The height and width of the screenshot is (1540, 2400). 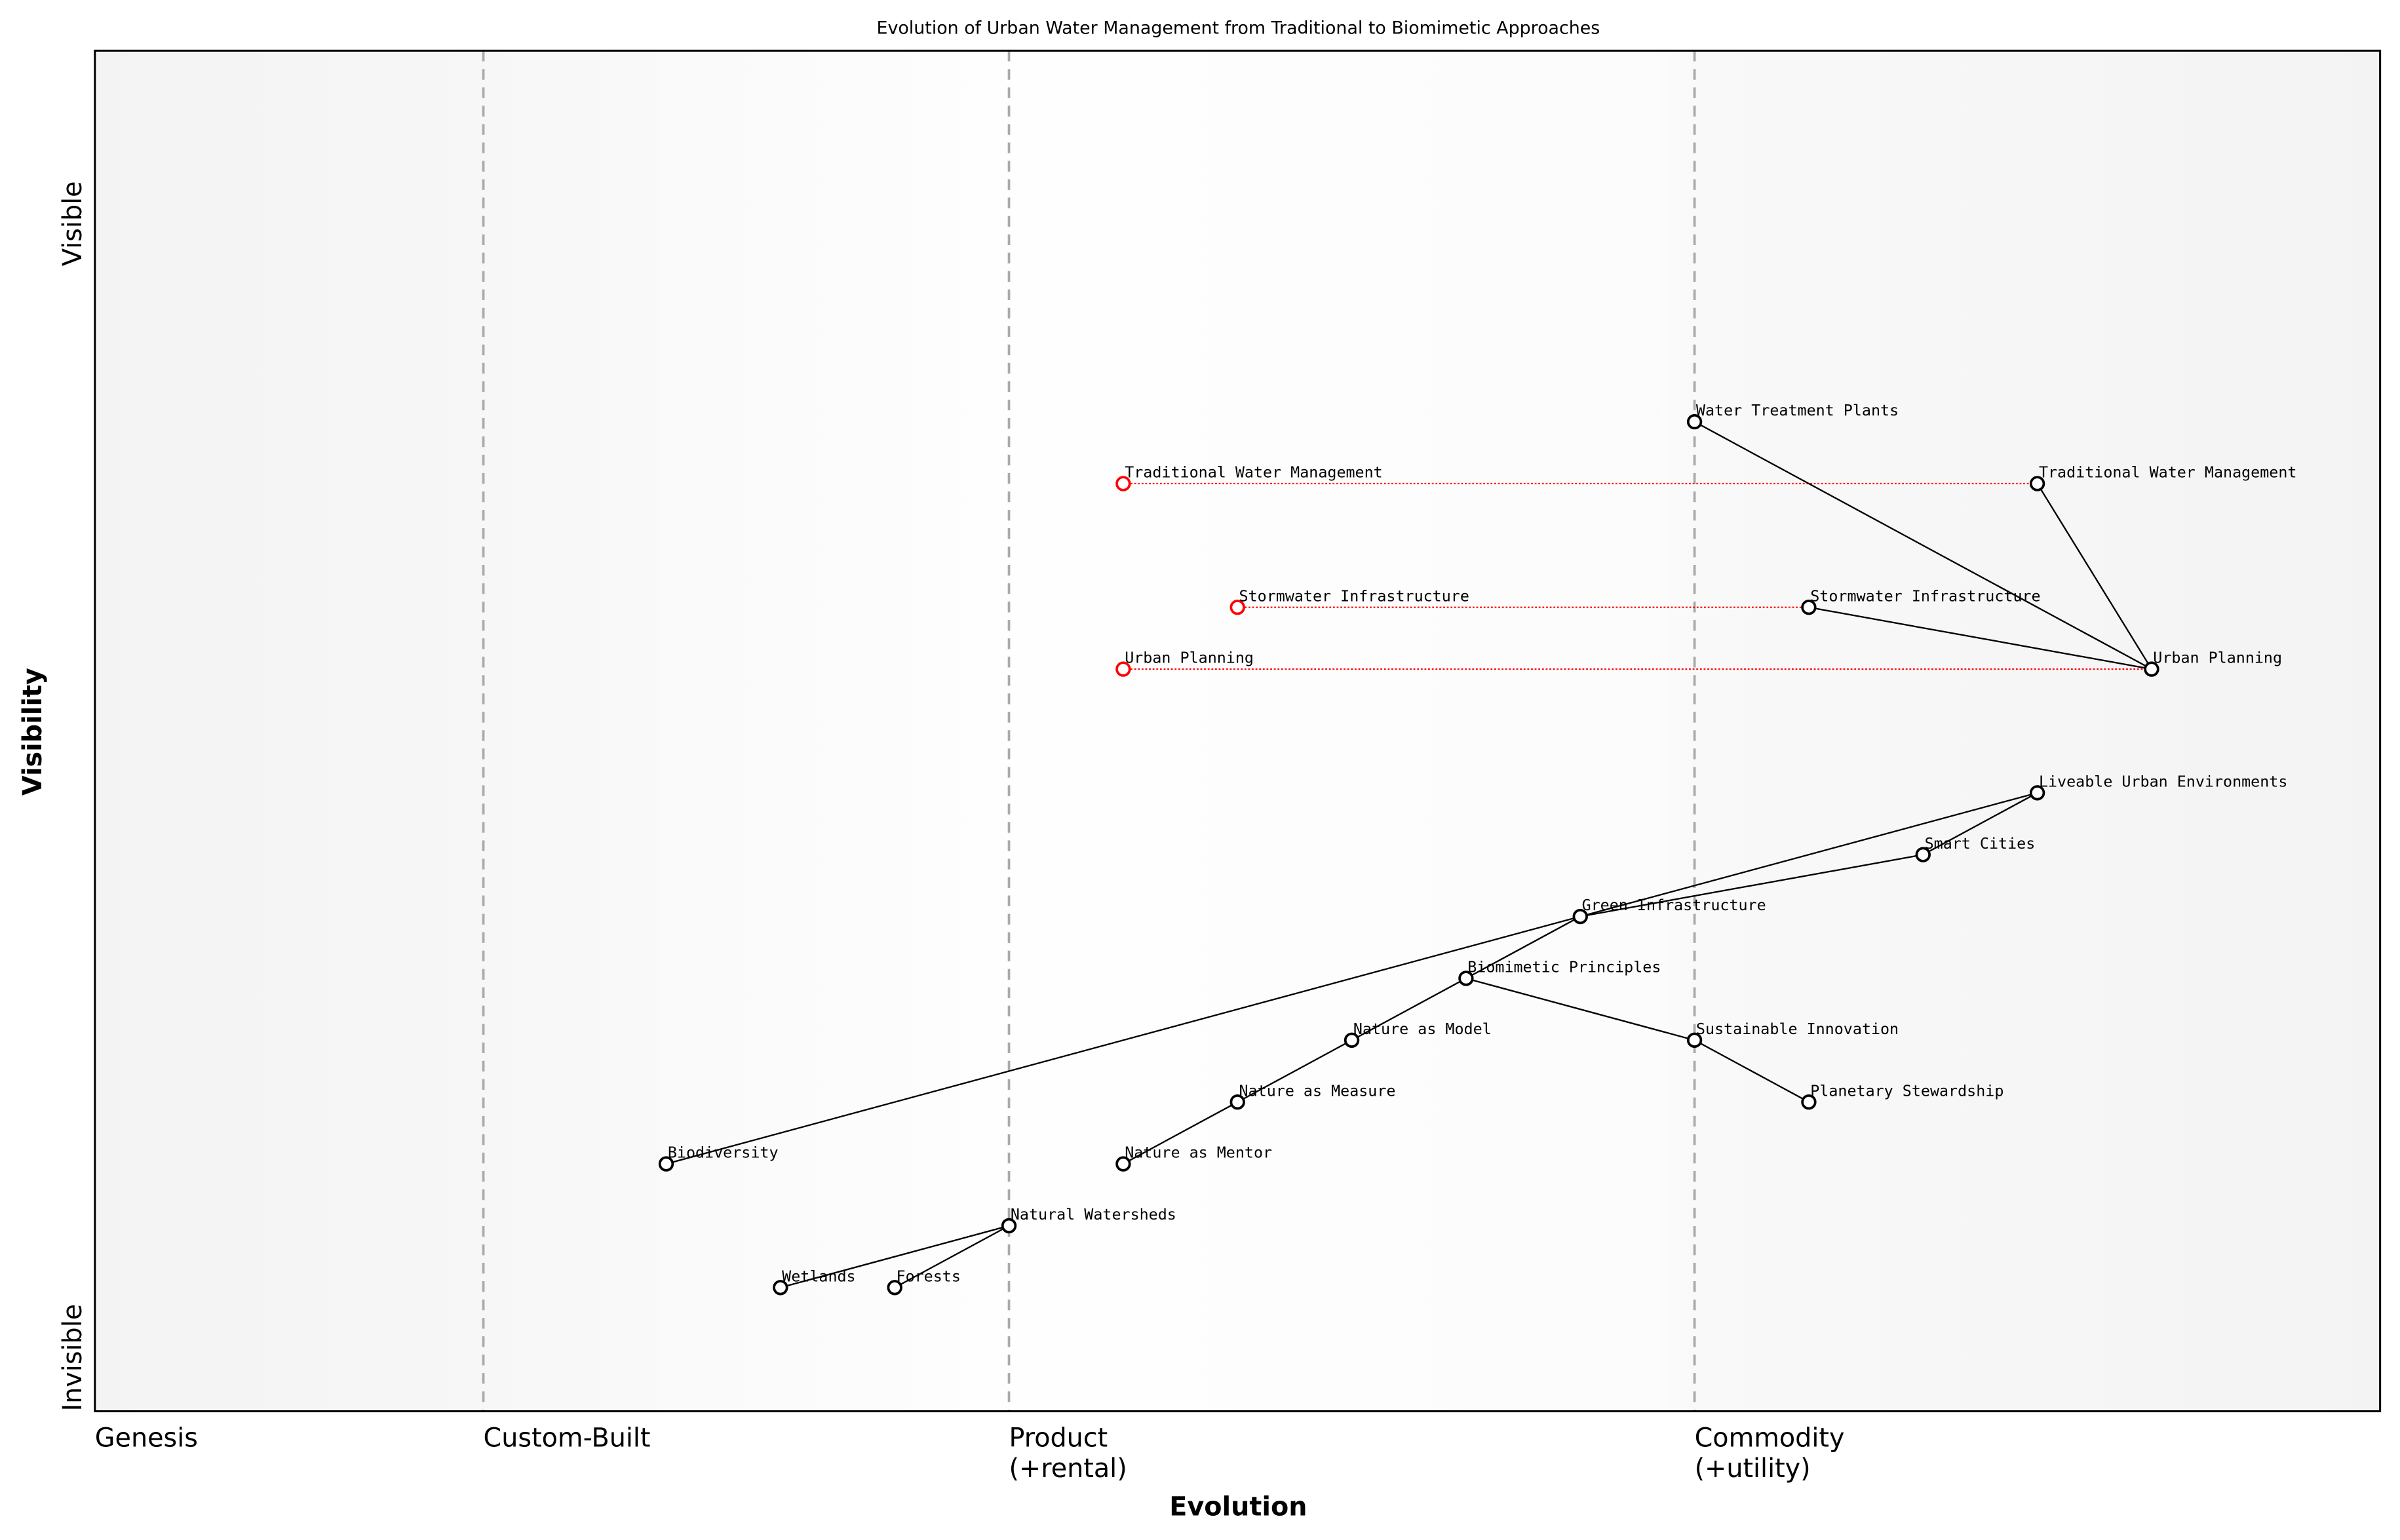 What do you see at coordinates (1564, 967) in the screenshot?
I see `node-label-biomimetic-principles: Biomimetic Principles` at bounding box center [1564, 967].